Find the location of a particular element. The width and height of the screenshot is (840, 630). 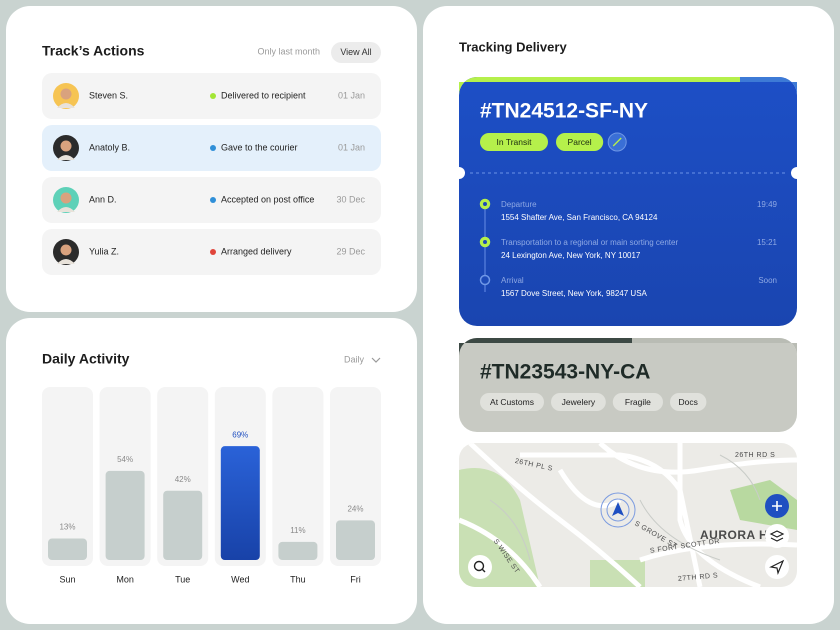

chevron is located at coordinates (376, 360).